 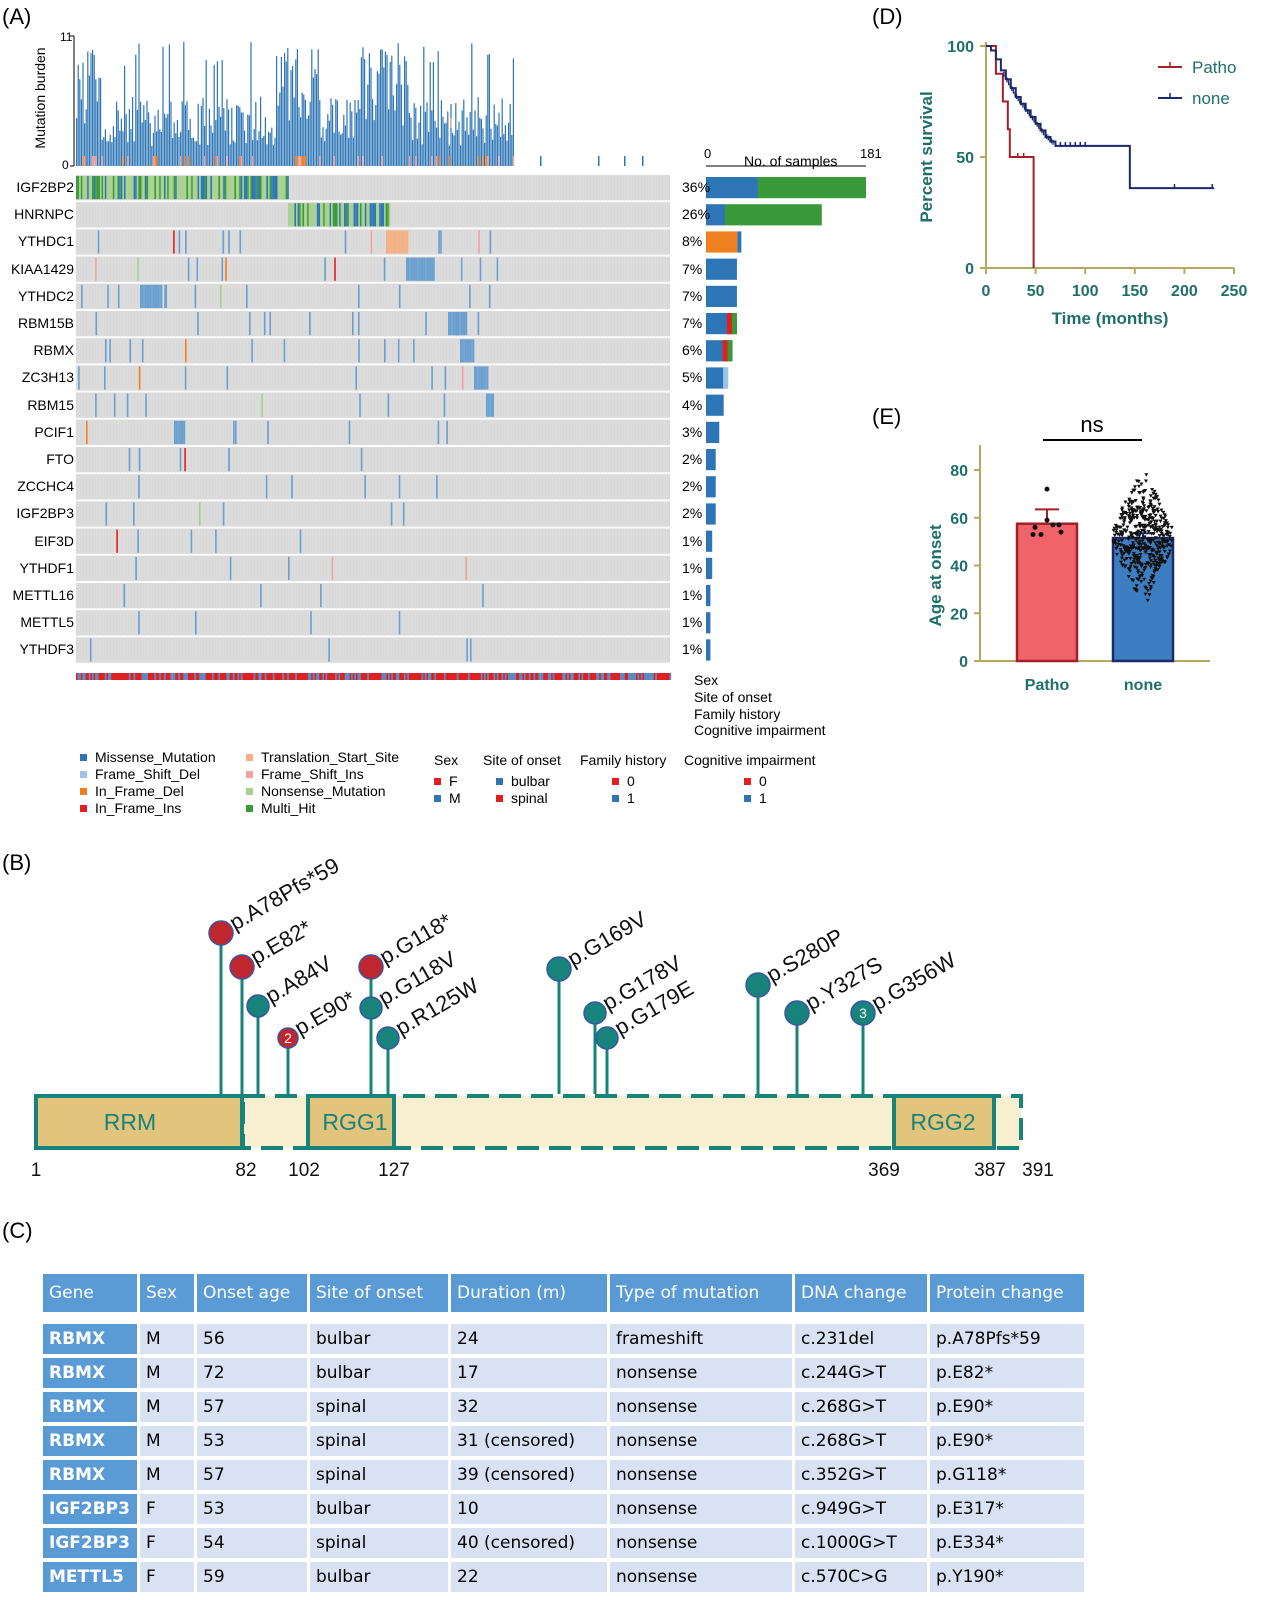 What do you see at coordinates (245, 1170) in the screenshot?
I see `position-tick: 82` at bounding box center [245, 1170].